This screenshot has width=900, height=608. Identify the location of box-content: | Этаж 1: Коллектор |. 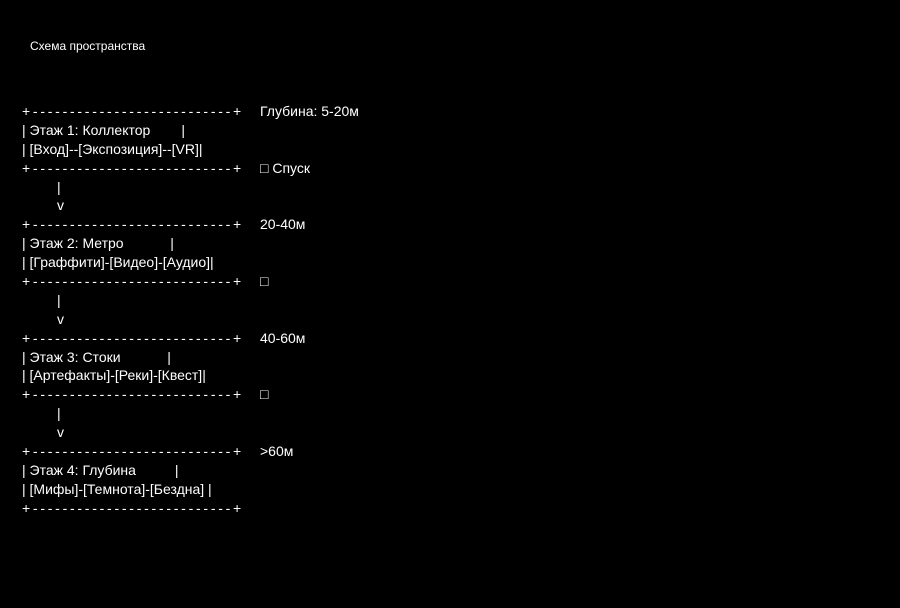
(104, 129).